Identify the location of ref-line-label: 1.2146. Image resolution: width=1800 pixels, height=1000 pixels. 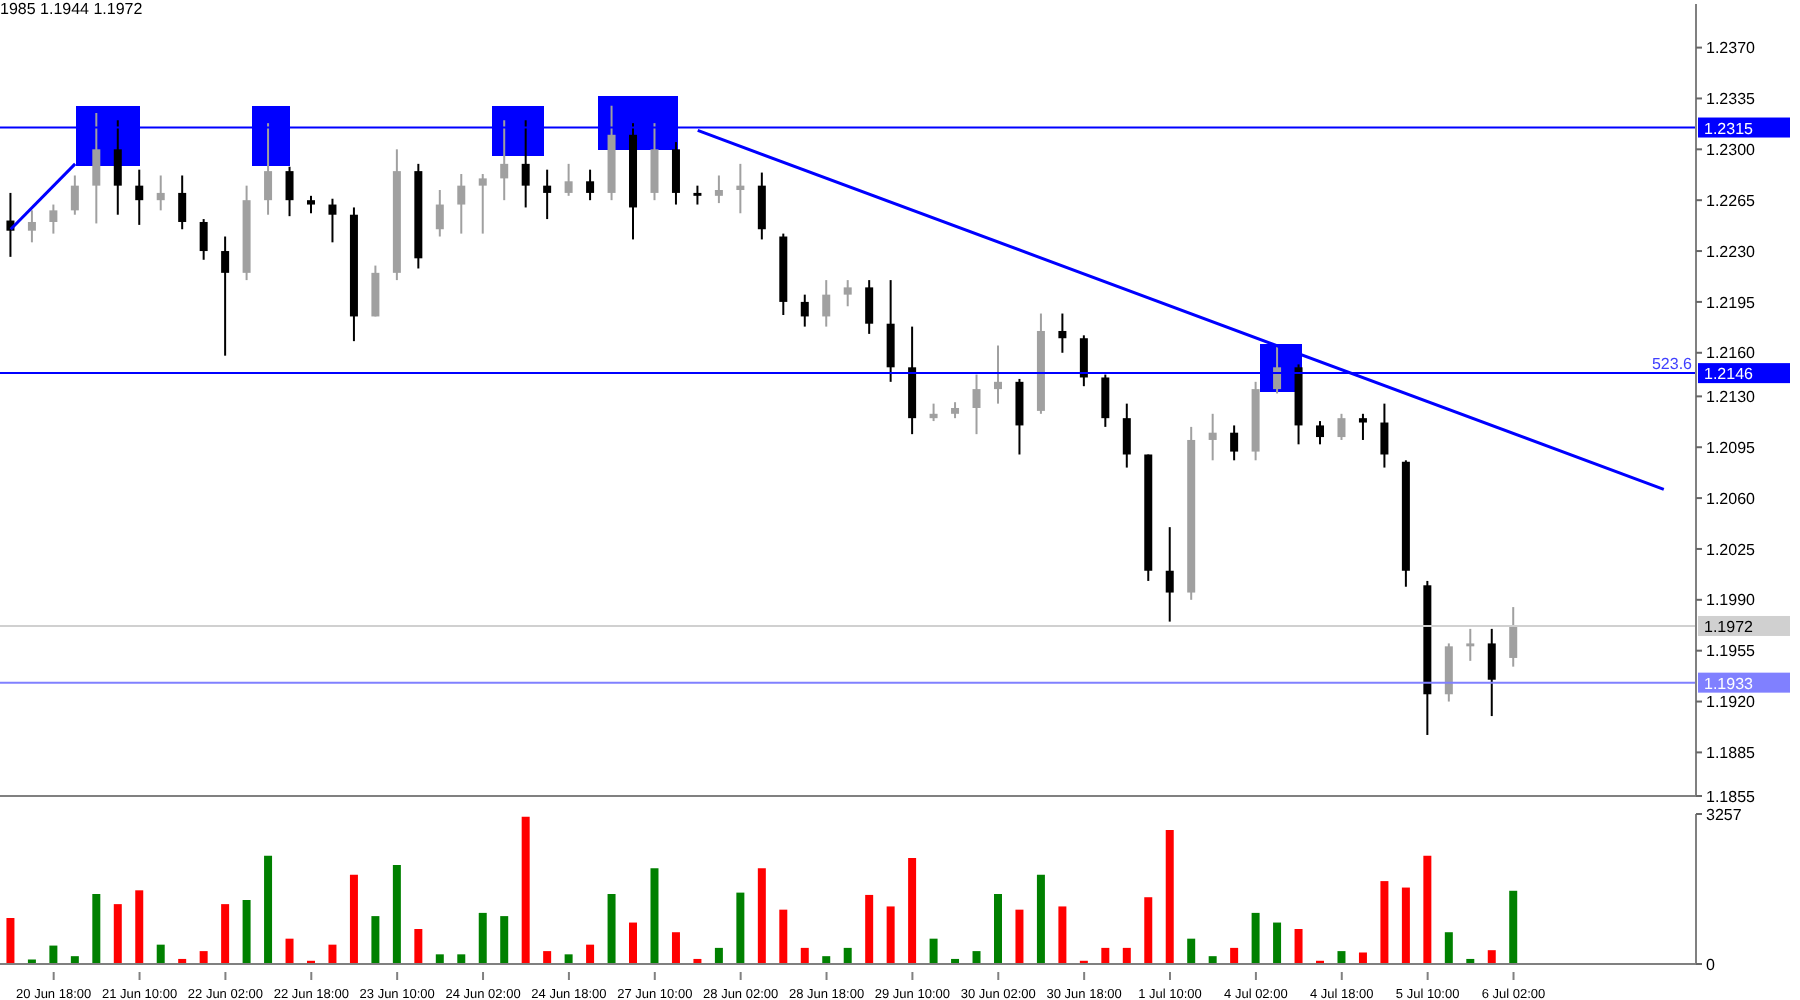
(1729, 374).